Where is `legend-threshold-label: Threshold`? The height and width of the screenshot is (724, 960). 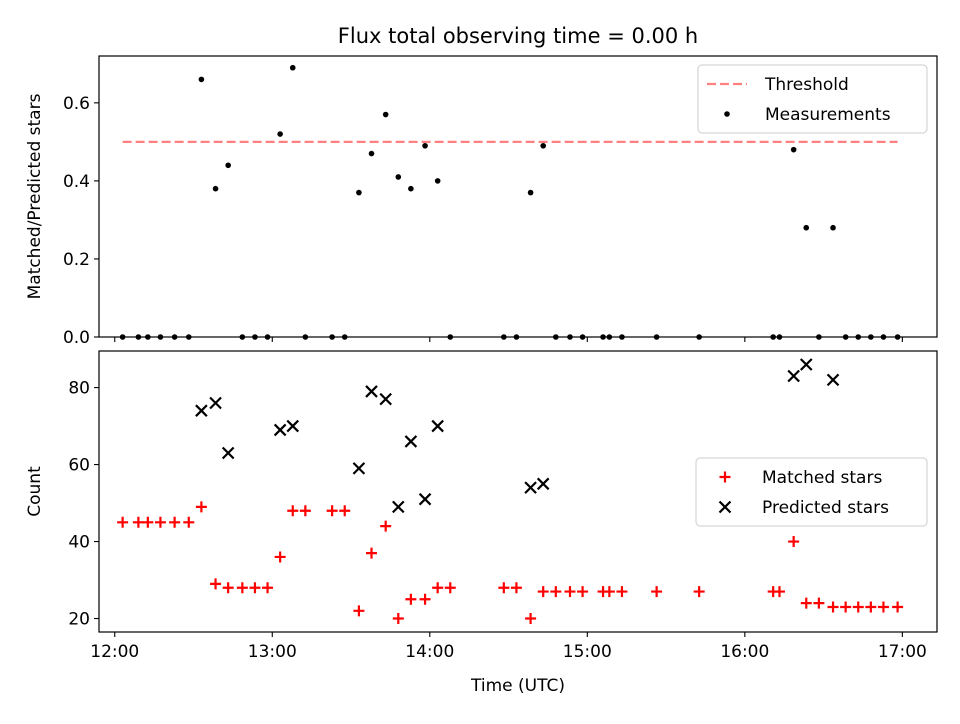
legend-threshold-label: Threshold is located at coordinates (806, 85).